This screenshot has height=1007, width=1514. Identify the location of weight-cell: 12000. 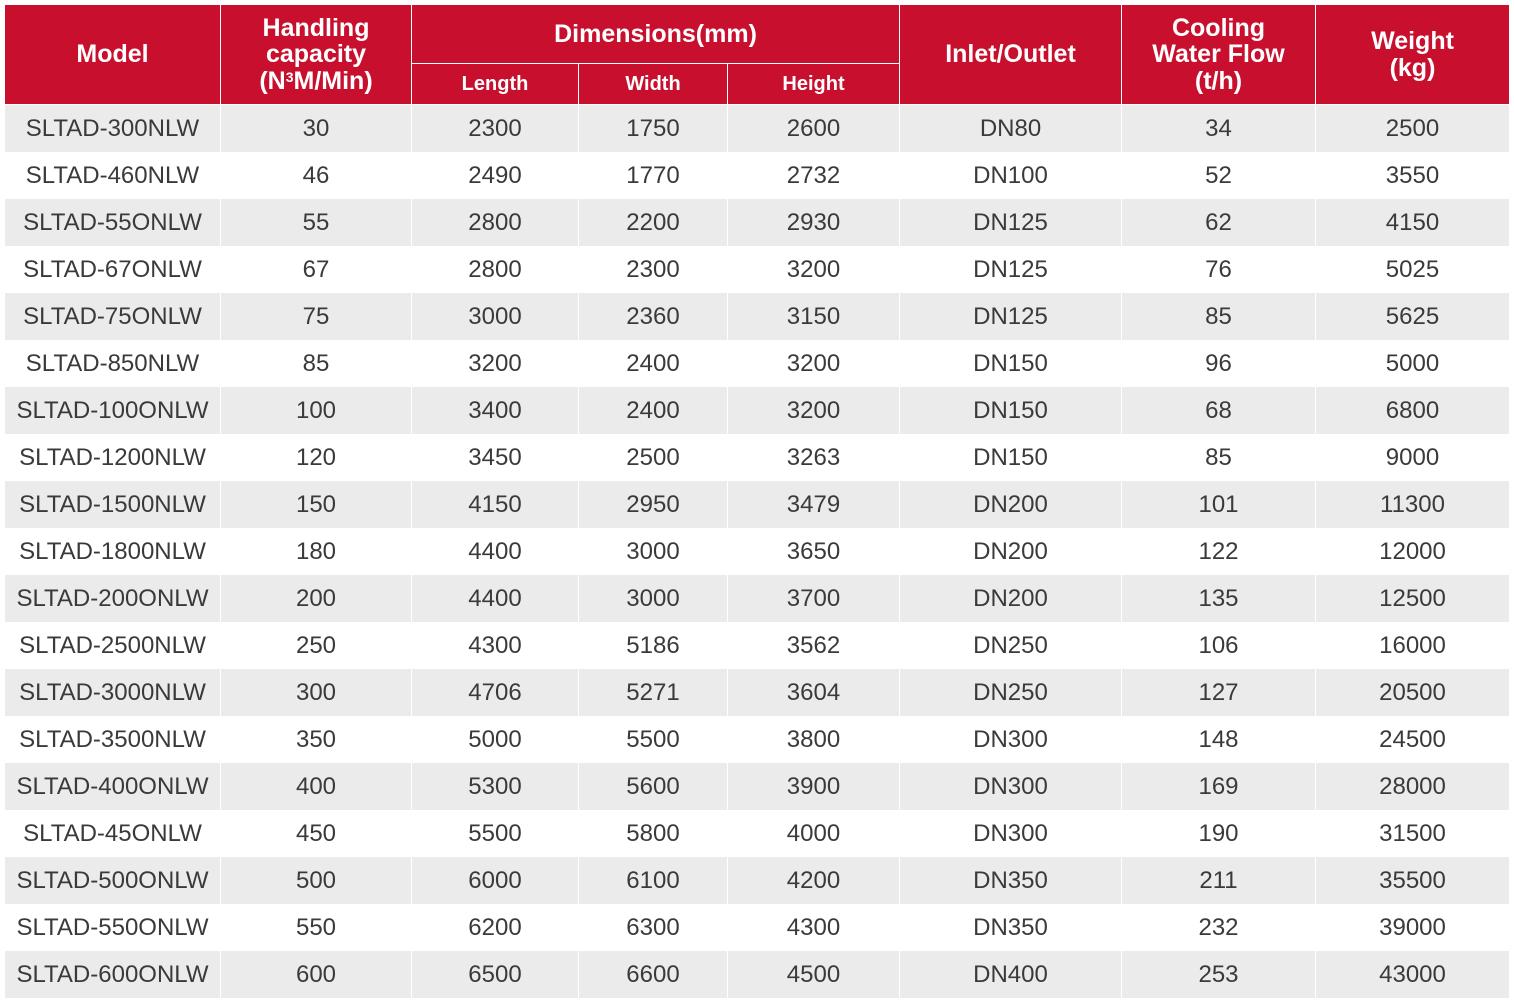
(1412, 551).